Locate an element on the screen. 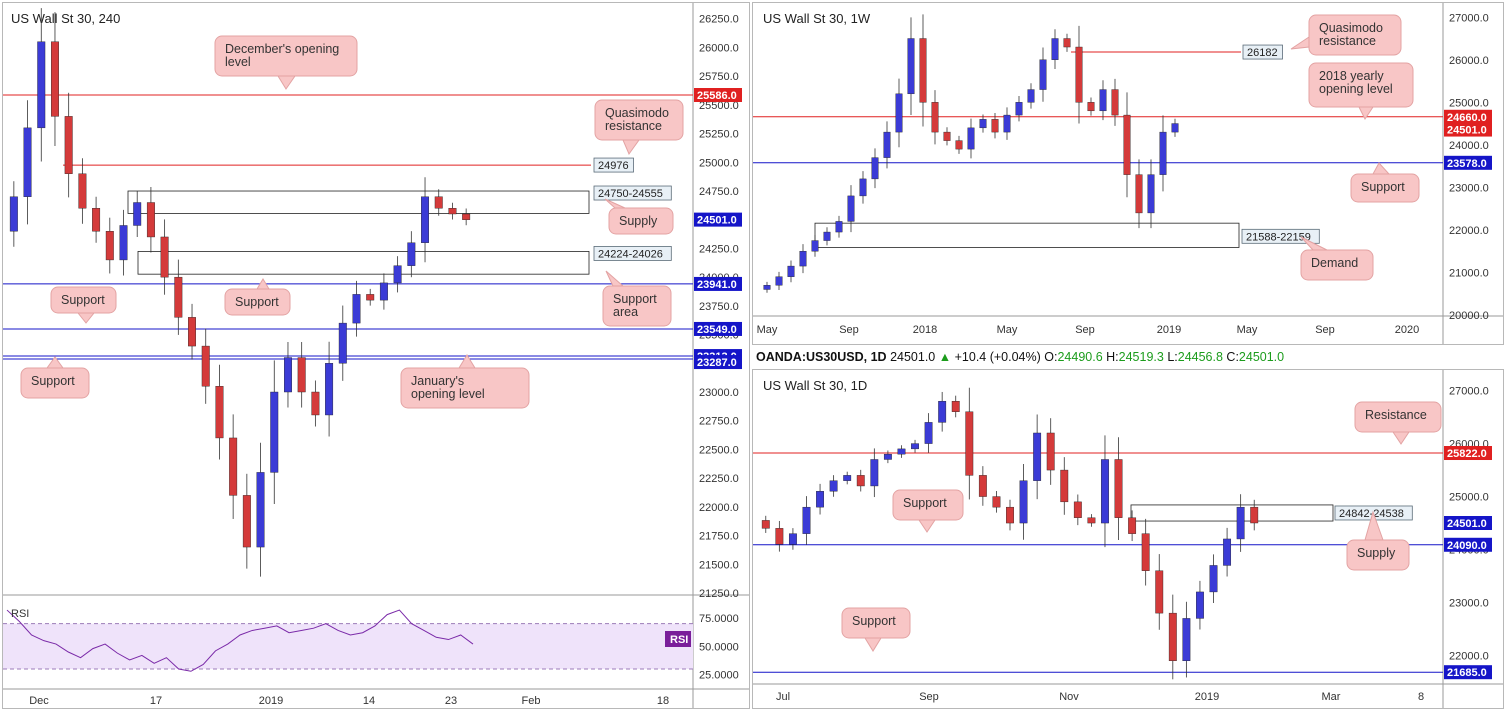 This screenshot has width=1505, height=710. time-axis-weekly-tick: May is located at coordinates (1247, 330).